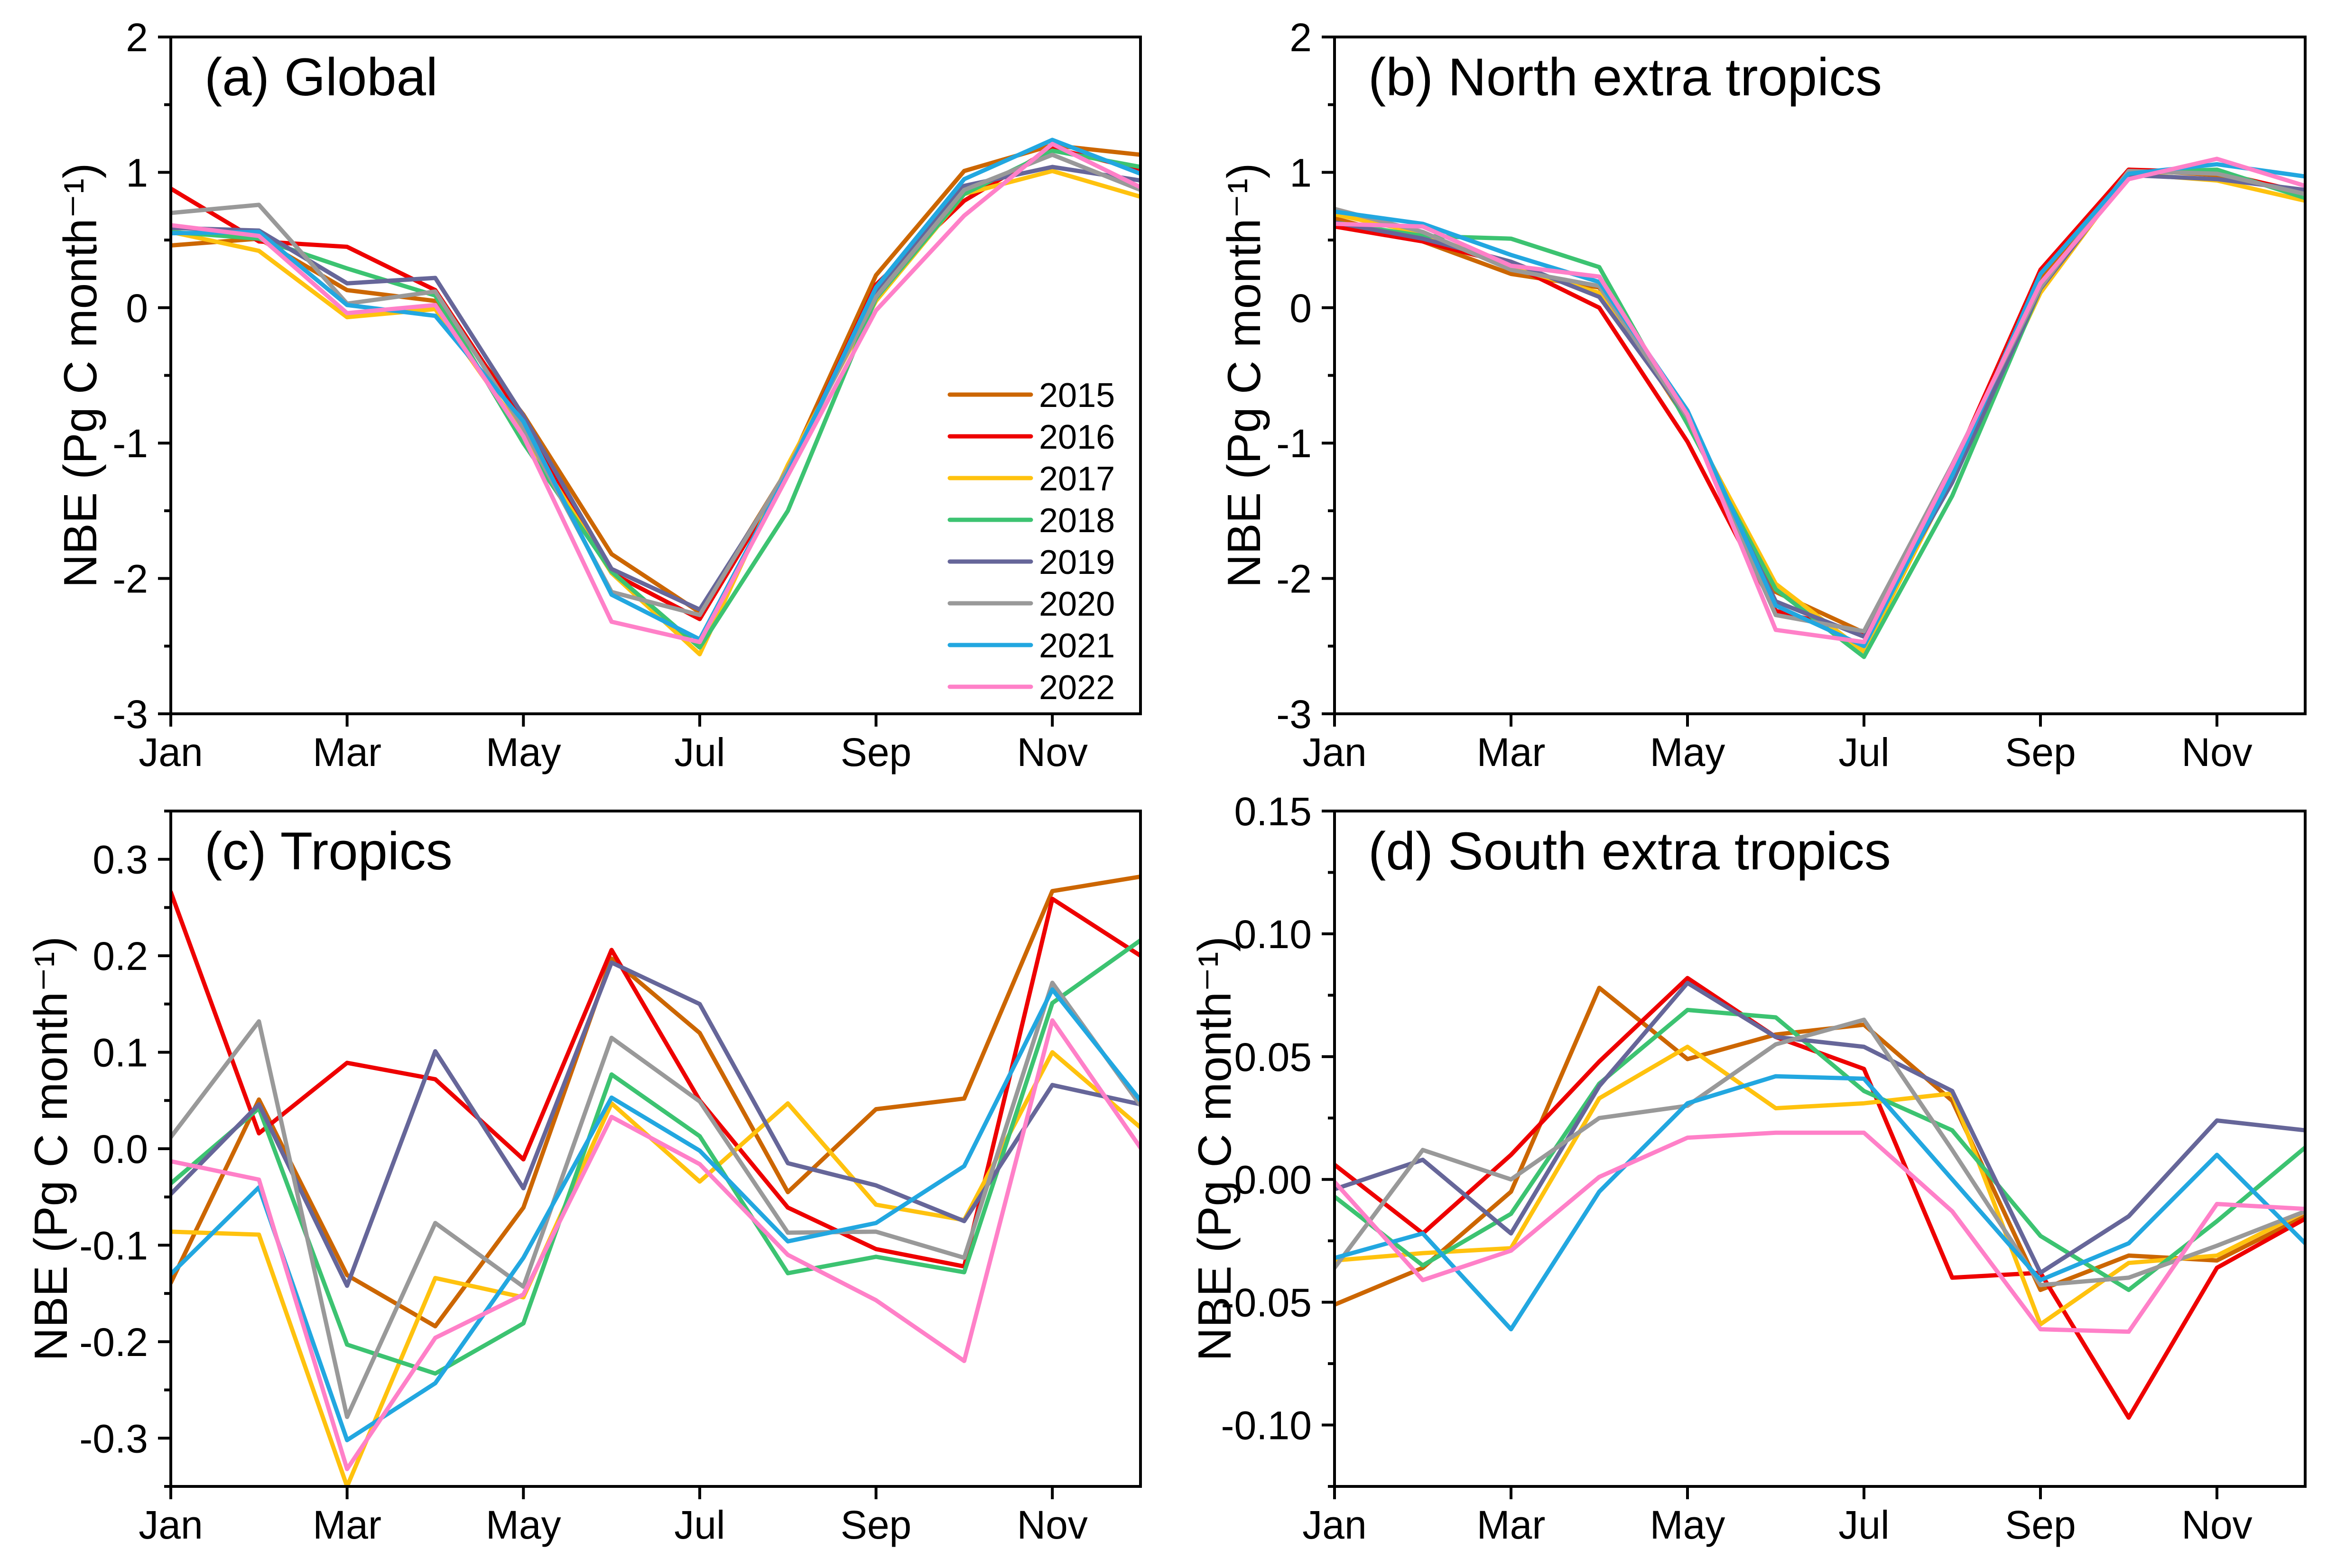  What do you see at coordinates (1266, 1426) in the screenshot?
I see `y-tick-label: -0.10` at bounding box center [1266, 1426].